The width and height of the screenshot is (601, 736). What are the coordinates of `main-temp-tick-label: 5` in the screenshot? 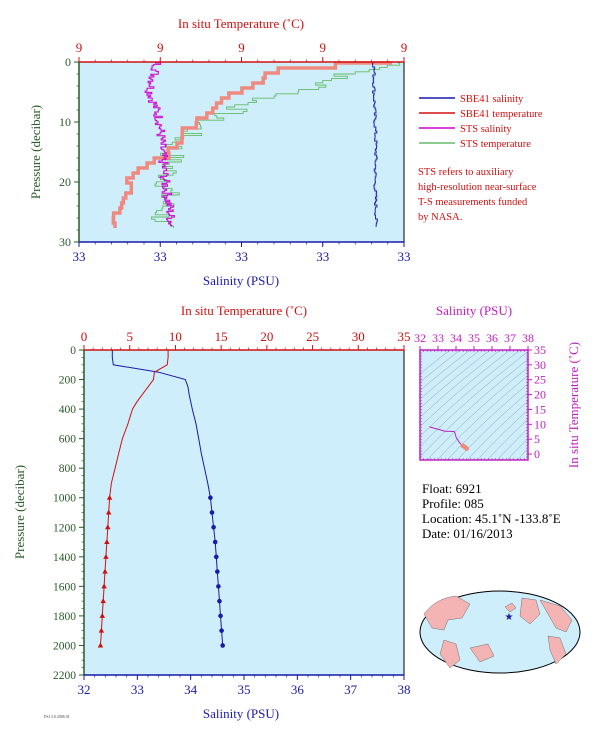 It's located at (129, 336).